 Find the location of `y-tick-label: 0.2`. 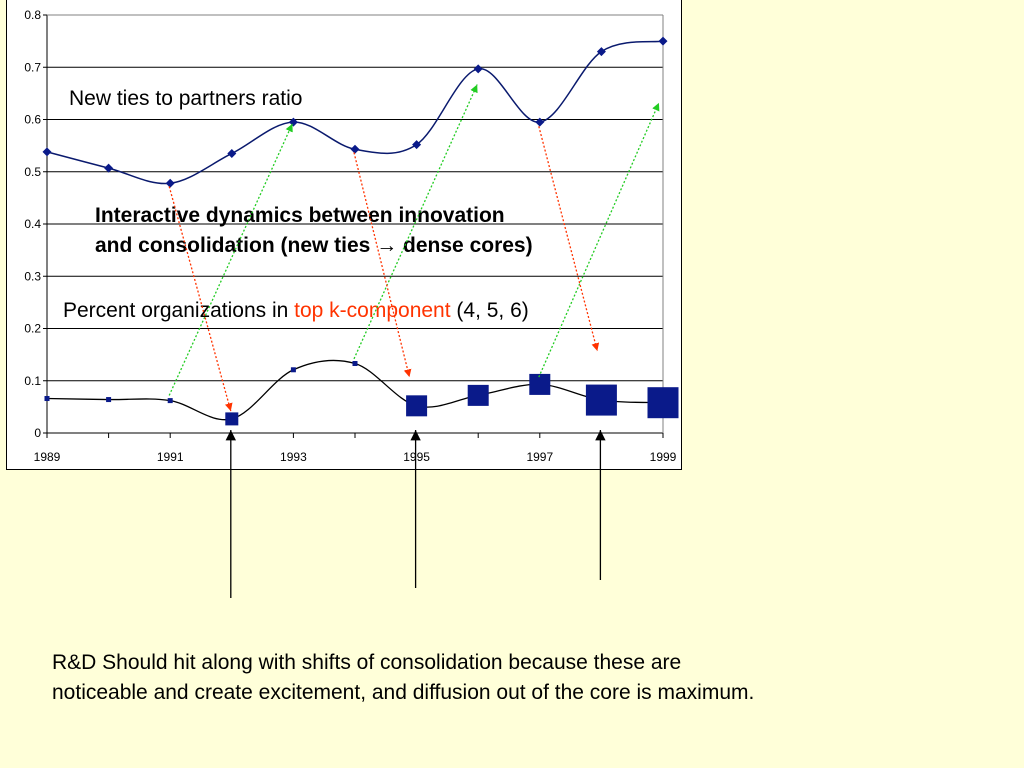

y-tick-label: 0.2 is located at coordinates (32, 329).